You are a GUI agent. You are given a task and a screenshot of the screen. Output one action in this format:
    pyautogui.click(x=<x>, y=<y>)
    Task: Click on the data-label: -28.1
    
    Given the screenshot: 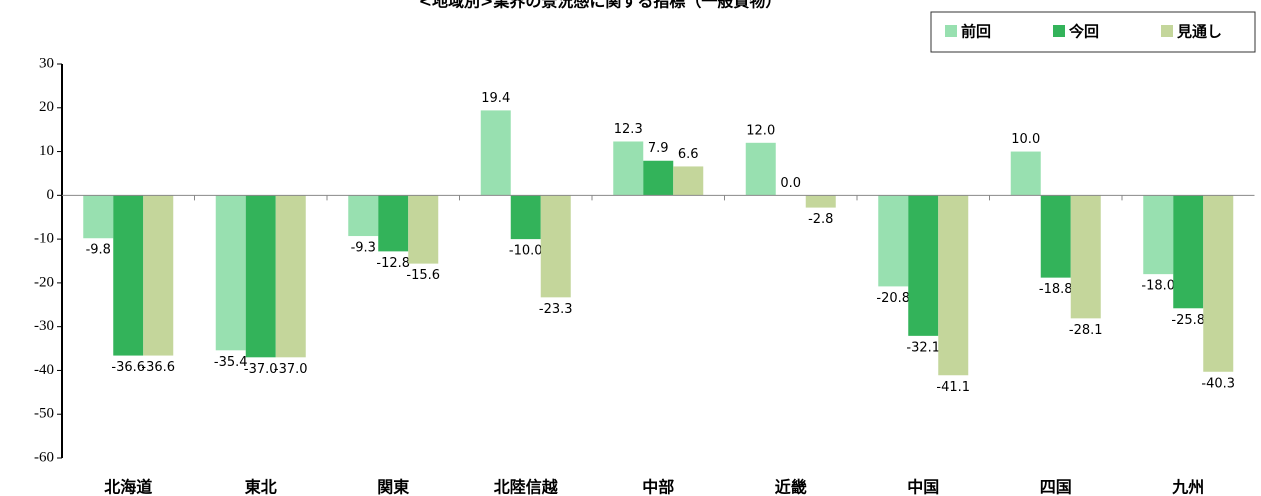 What is the action you would take?
    pyautogui.click(x=1086, y=330)
    